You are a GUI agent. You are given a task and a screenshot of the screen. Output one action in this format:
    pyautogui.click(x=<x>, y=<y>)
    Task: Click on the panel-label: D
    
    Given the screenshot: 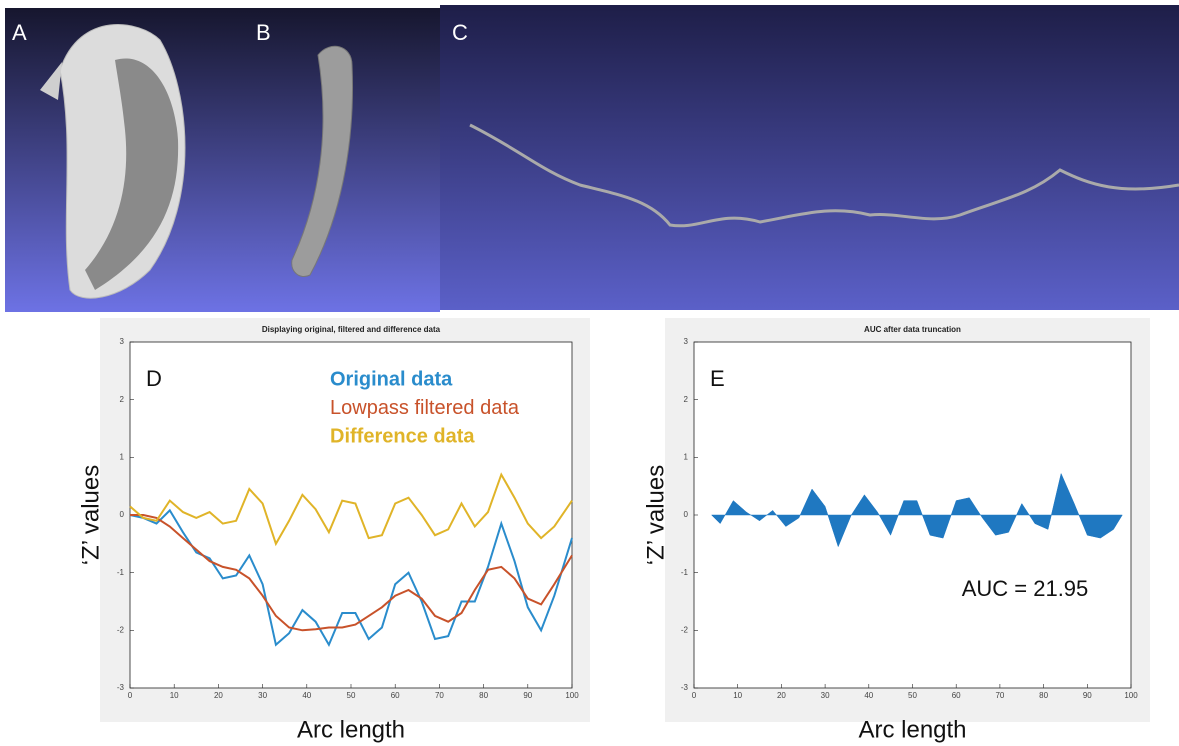 What is the action you would take?
    pyautogui.click(x=154, y=378)
    